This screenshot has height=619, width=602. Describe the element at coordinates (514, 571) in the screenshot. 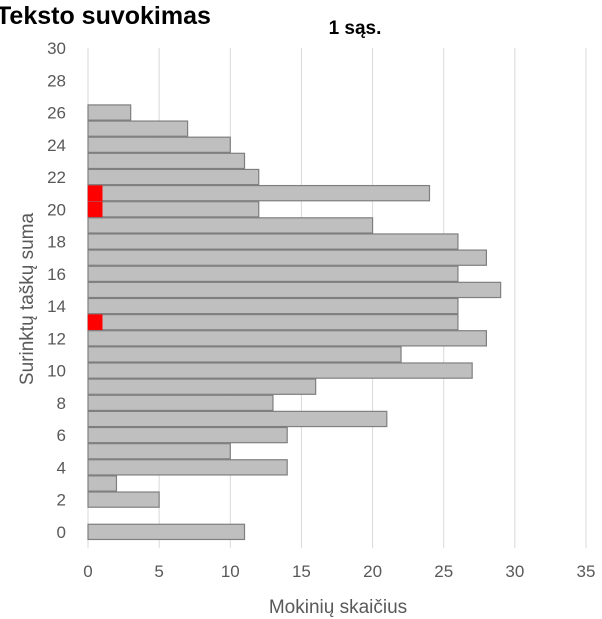

I see `x-tick-label: 30` at that location.